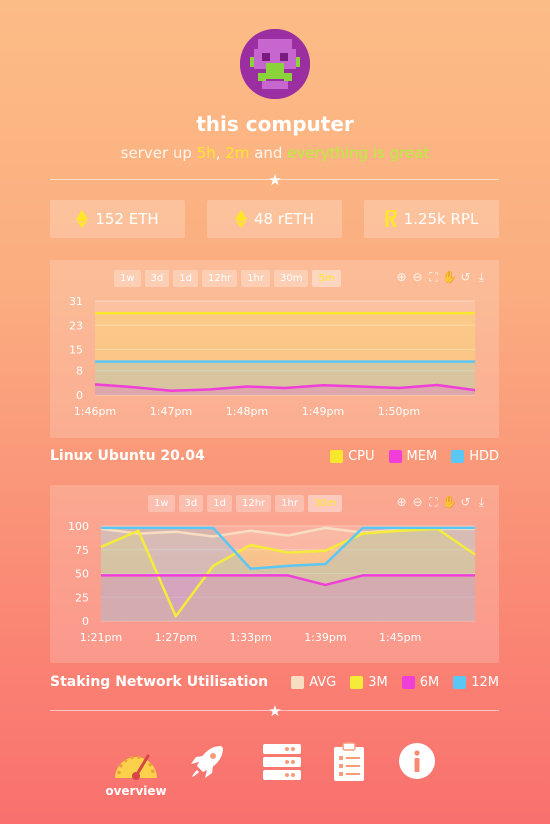 The width and height of the screenshot is (550, 824). What do you see at coordinates (82, 597) in the screenshot?
I see `y-tick-label: 25` at bounding box center [82, 597].